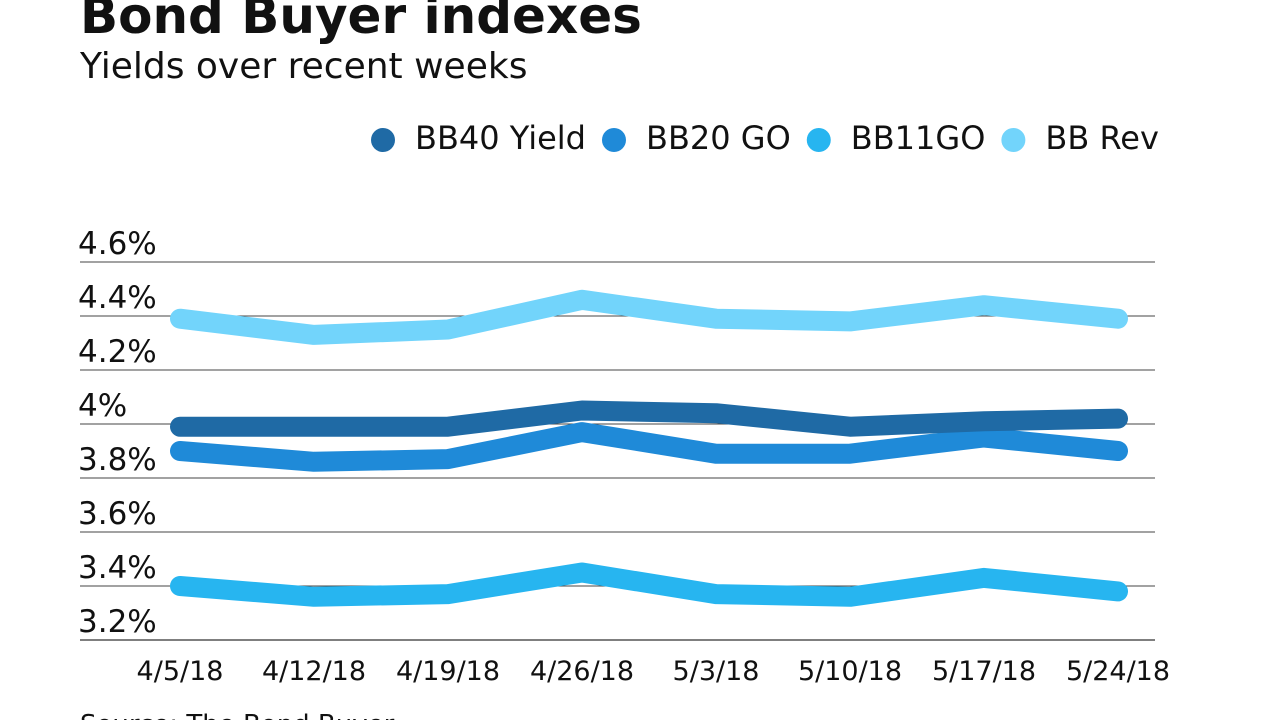 The image size is (1280, 720). I want to click on y-tick-label: 3.4%, so click(117, 568).